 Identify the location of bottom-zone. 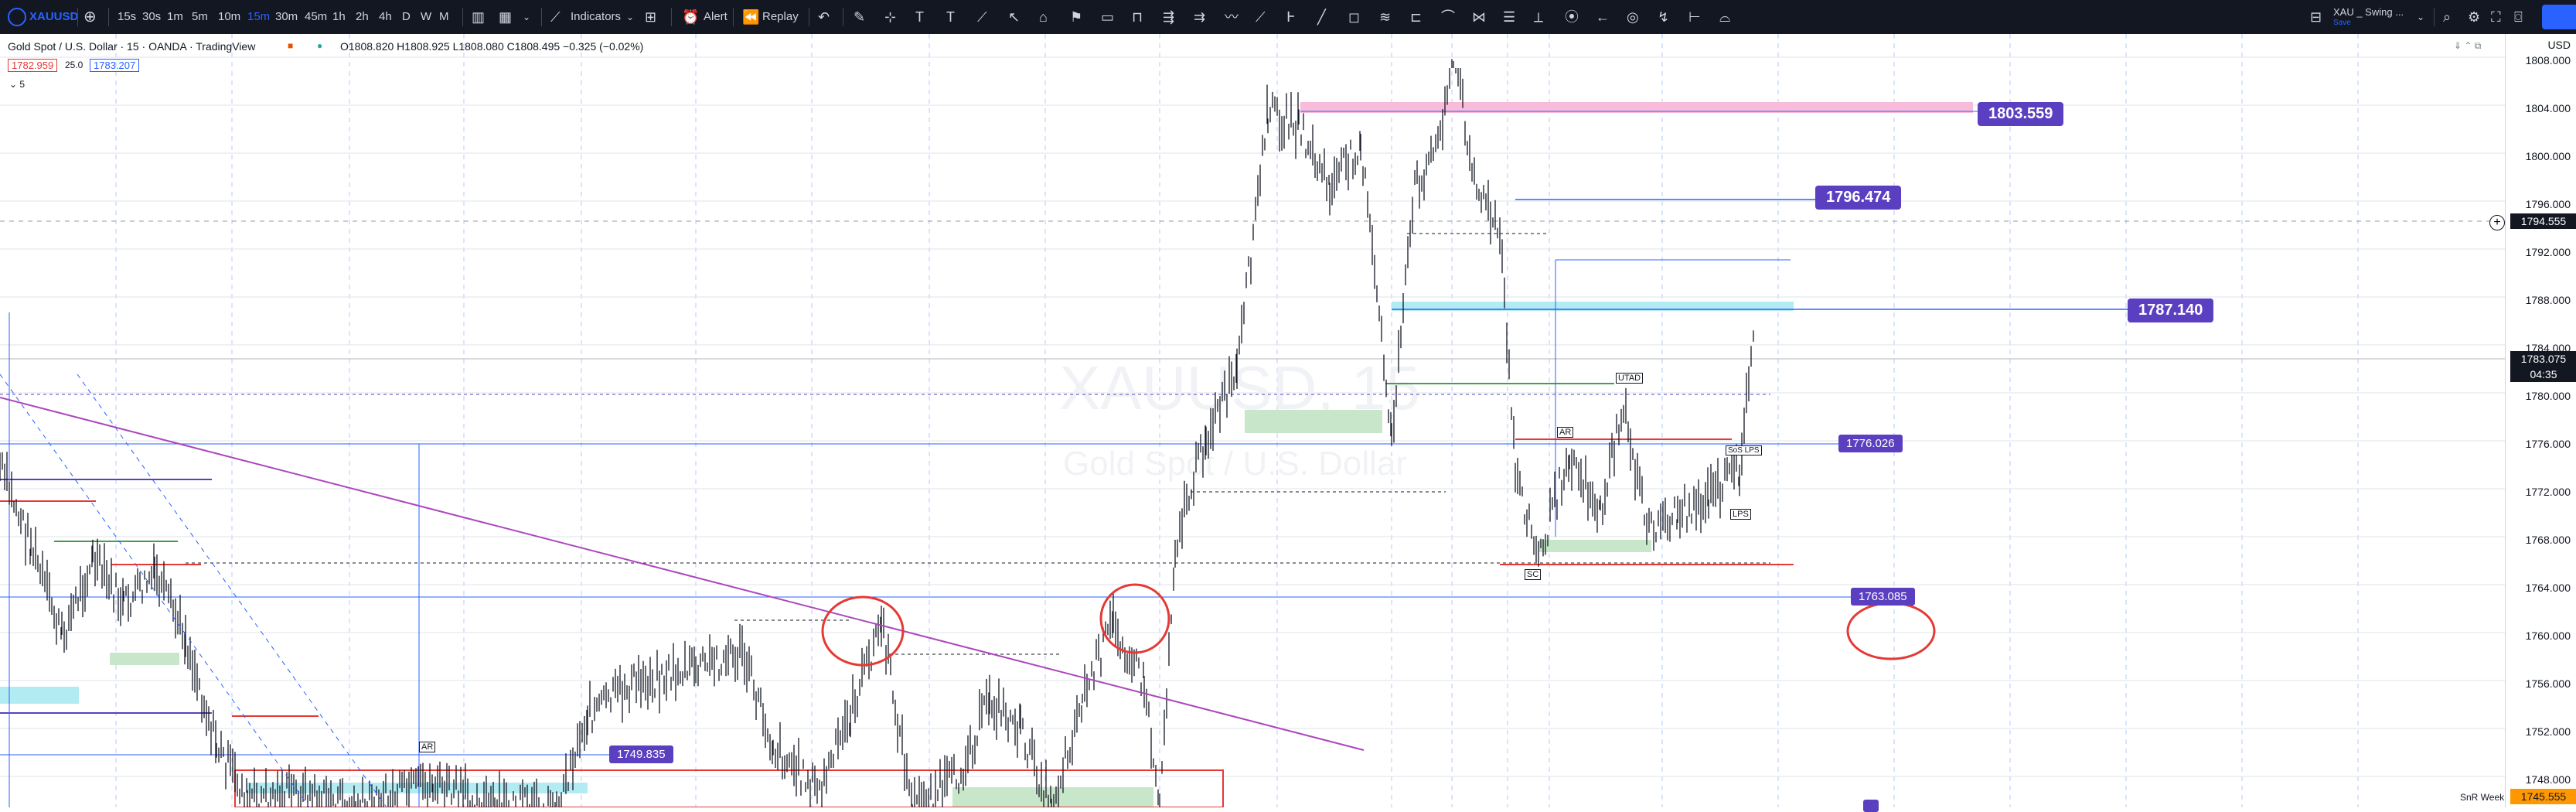
(418, 788).